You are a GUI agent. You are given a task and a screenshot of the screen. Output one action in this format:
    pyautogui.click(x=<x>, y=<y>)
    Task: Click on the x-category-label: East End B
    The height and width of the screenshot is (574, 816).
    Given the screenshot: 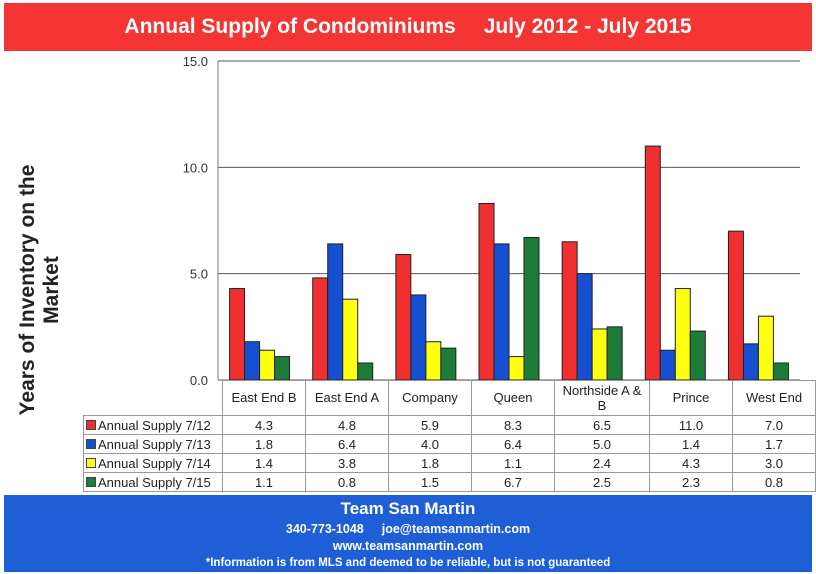 What is the action you would take?
    pyautogui.click(x=264, y=398)
    